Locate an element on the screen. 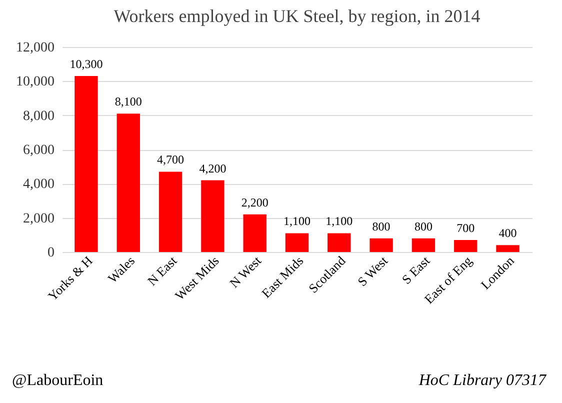 This screenshot has height=403, width=562. y-tick-label: 4,000 is located at coordinates (38, 184).